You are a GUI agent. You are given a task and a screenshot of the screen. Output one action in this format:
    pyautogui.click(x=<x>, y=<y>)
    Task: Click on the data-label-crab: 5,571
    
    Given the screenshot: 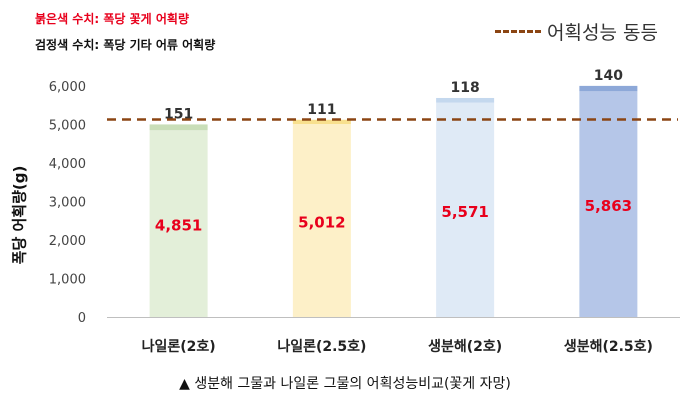 What is the action you would take?
    pyautogui.click(x=464, y=212)
    